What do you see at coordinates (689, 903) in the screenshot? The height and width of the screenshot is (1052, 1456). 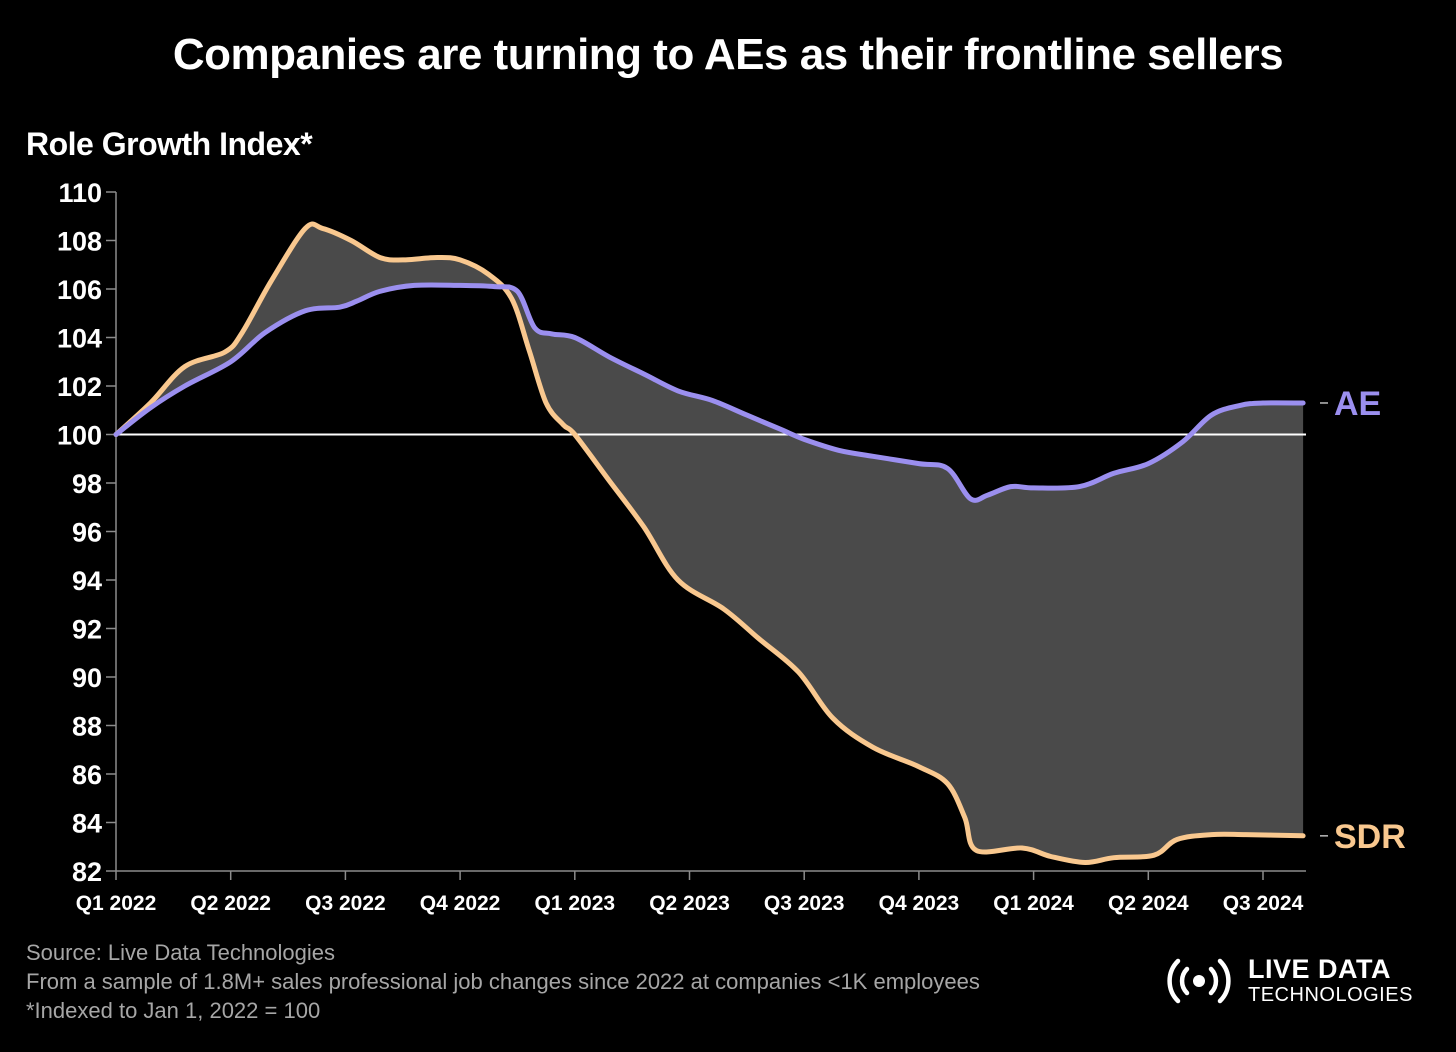 I see `x-tick-label: Q2 2023` at bounding box center [689, 903].